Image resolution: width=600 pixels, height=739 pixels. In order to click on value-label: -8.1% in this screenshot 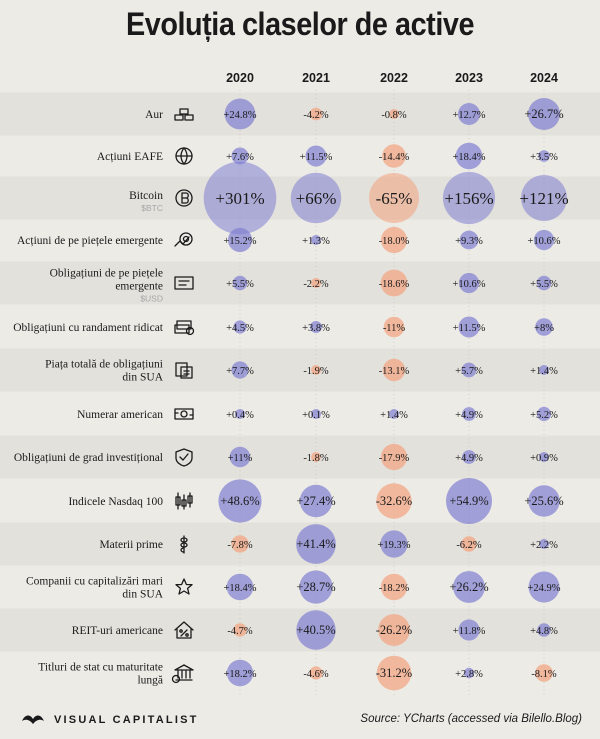, I will do `click(544, 674)`.